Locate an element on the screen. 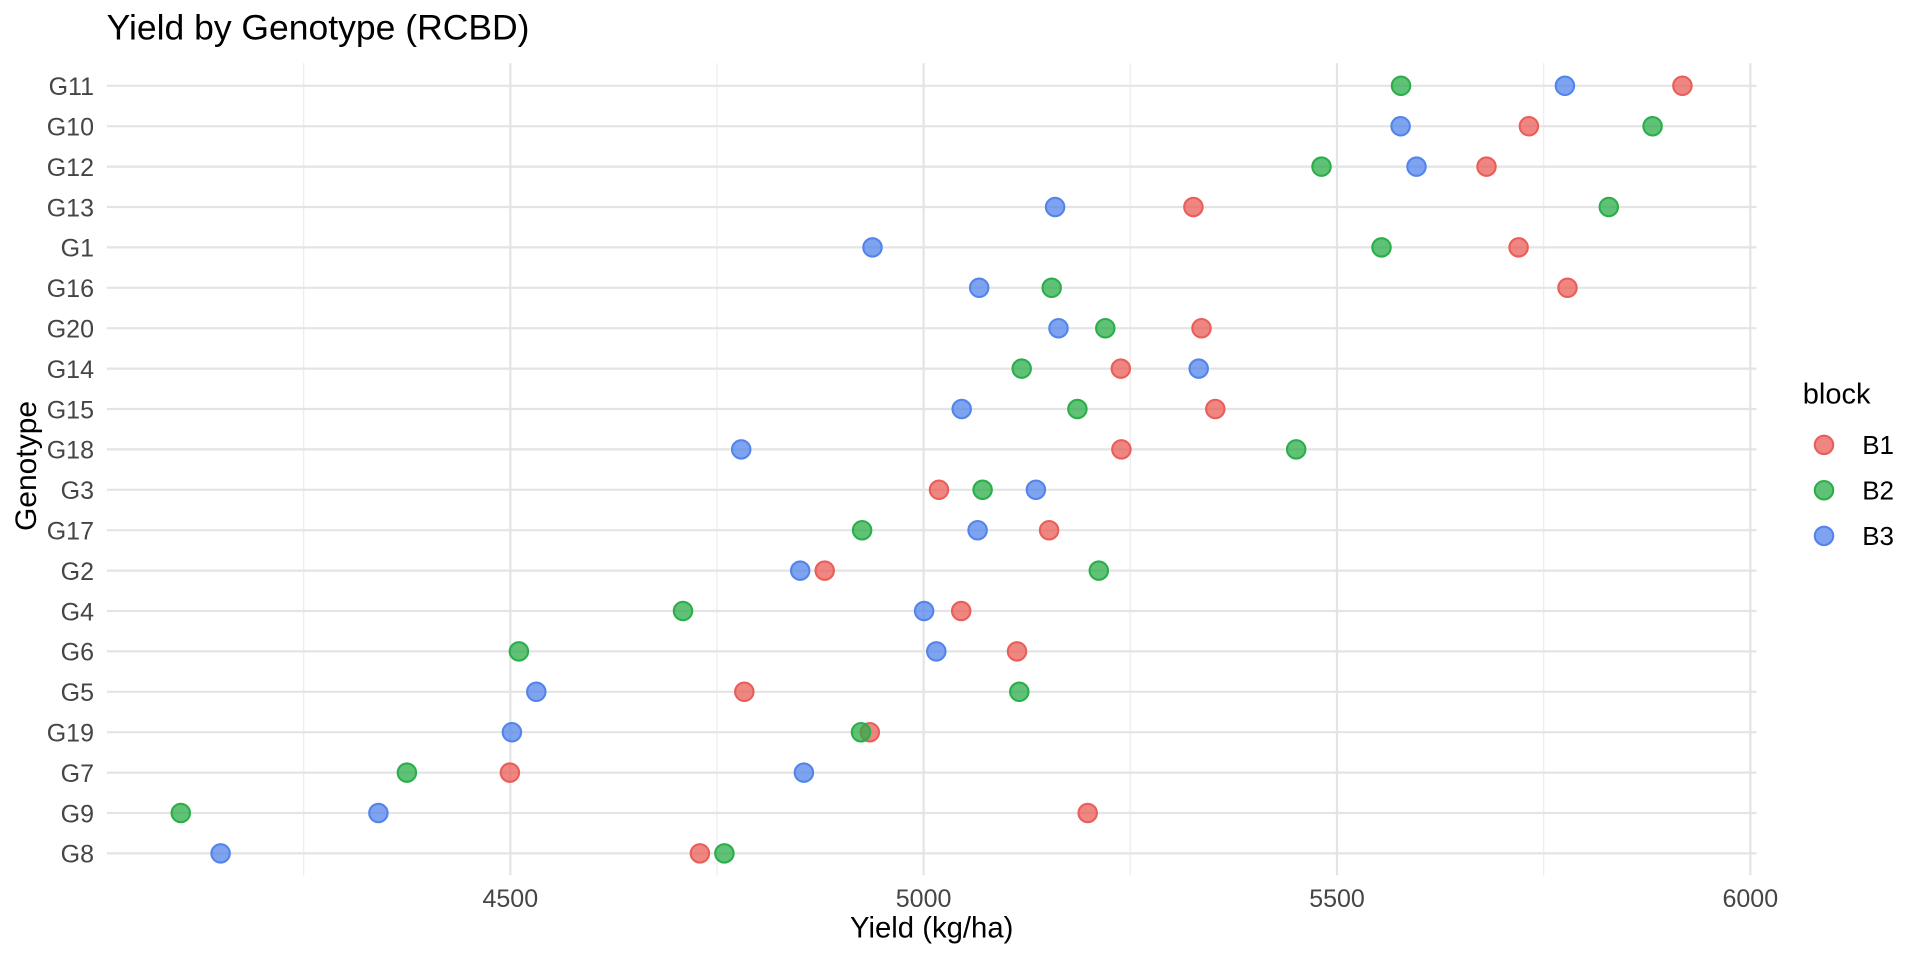  svg-text: G8 is located at coordinates (77, 855).